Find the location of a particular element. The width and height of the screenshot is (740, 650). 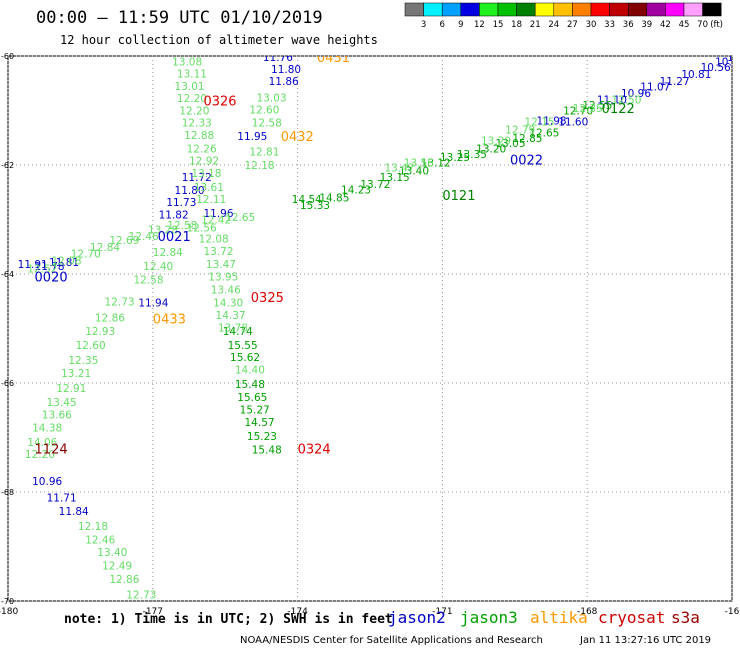

swh-data-point: 12.55 is located at coordinates (597, 106).